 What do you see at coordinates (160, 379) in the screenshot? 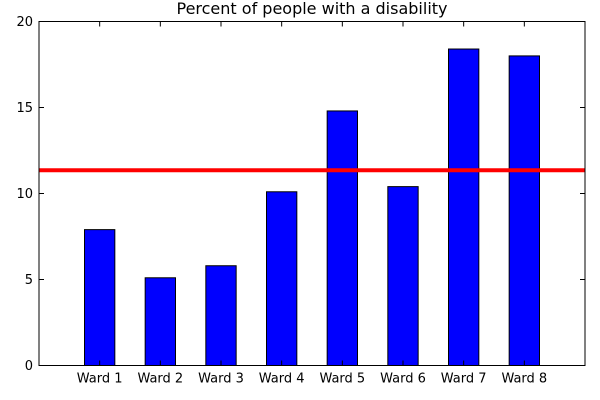
I see `x-tick-label: Ward 2` at bounding box center [160, 379].